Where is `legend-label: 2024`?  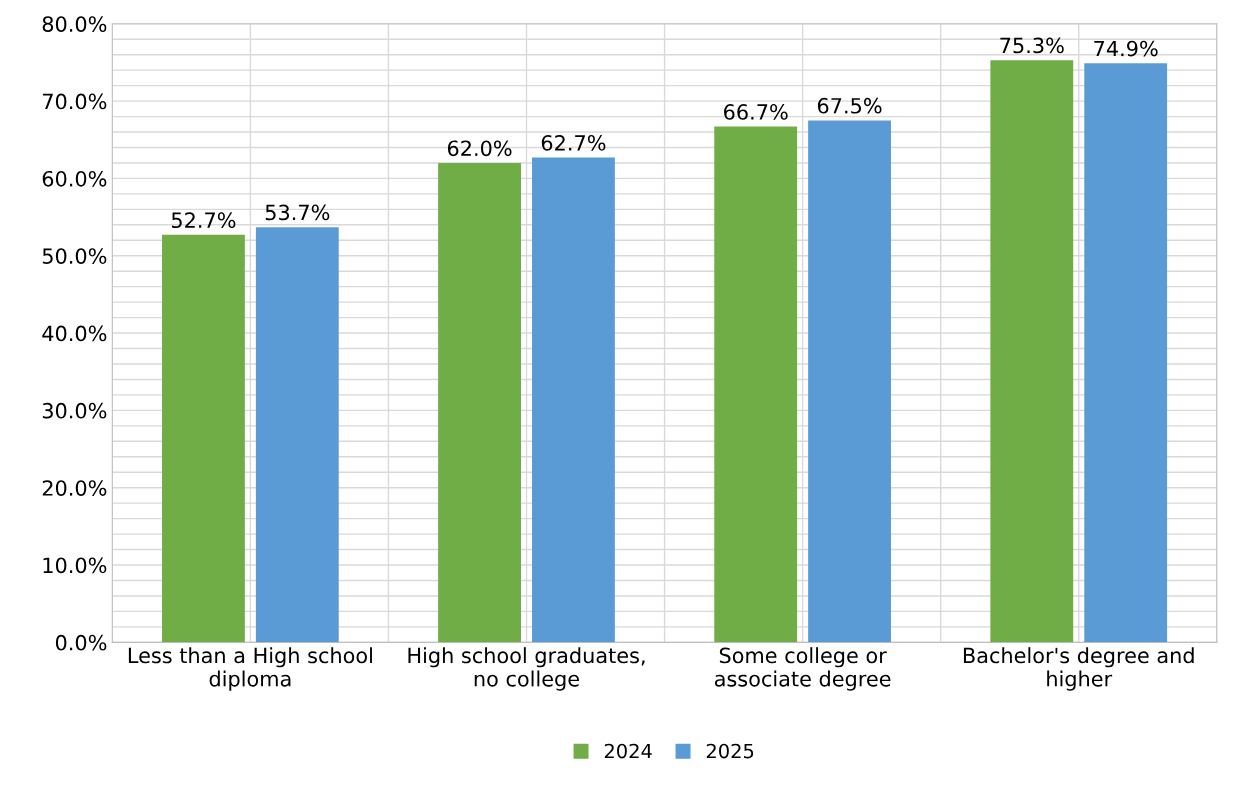 legend-label: 2024 is located at coordinates (628, 751).